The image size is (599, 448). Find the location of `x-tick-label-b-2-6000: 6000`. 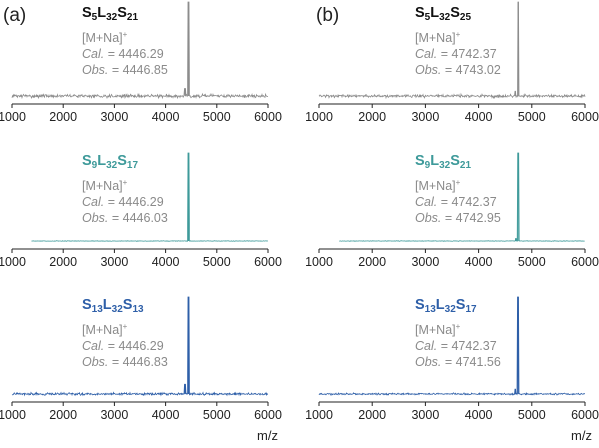

x-tick-label-b-2-6000: 6000 is located at coordinates (585, 262).